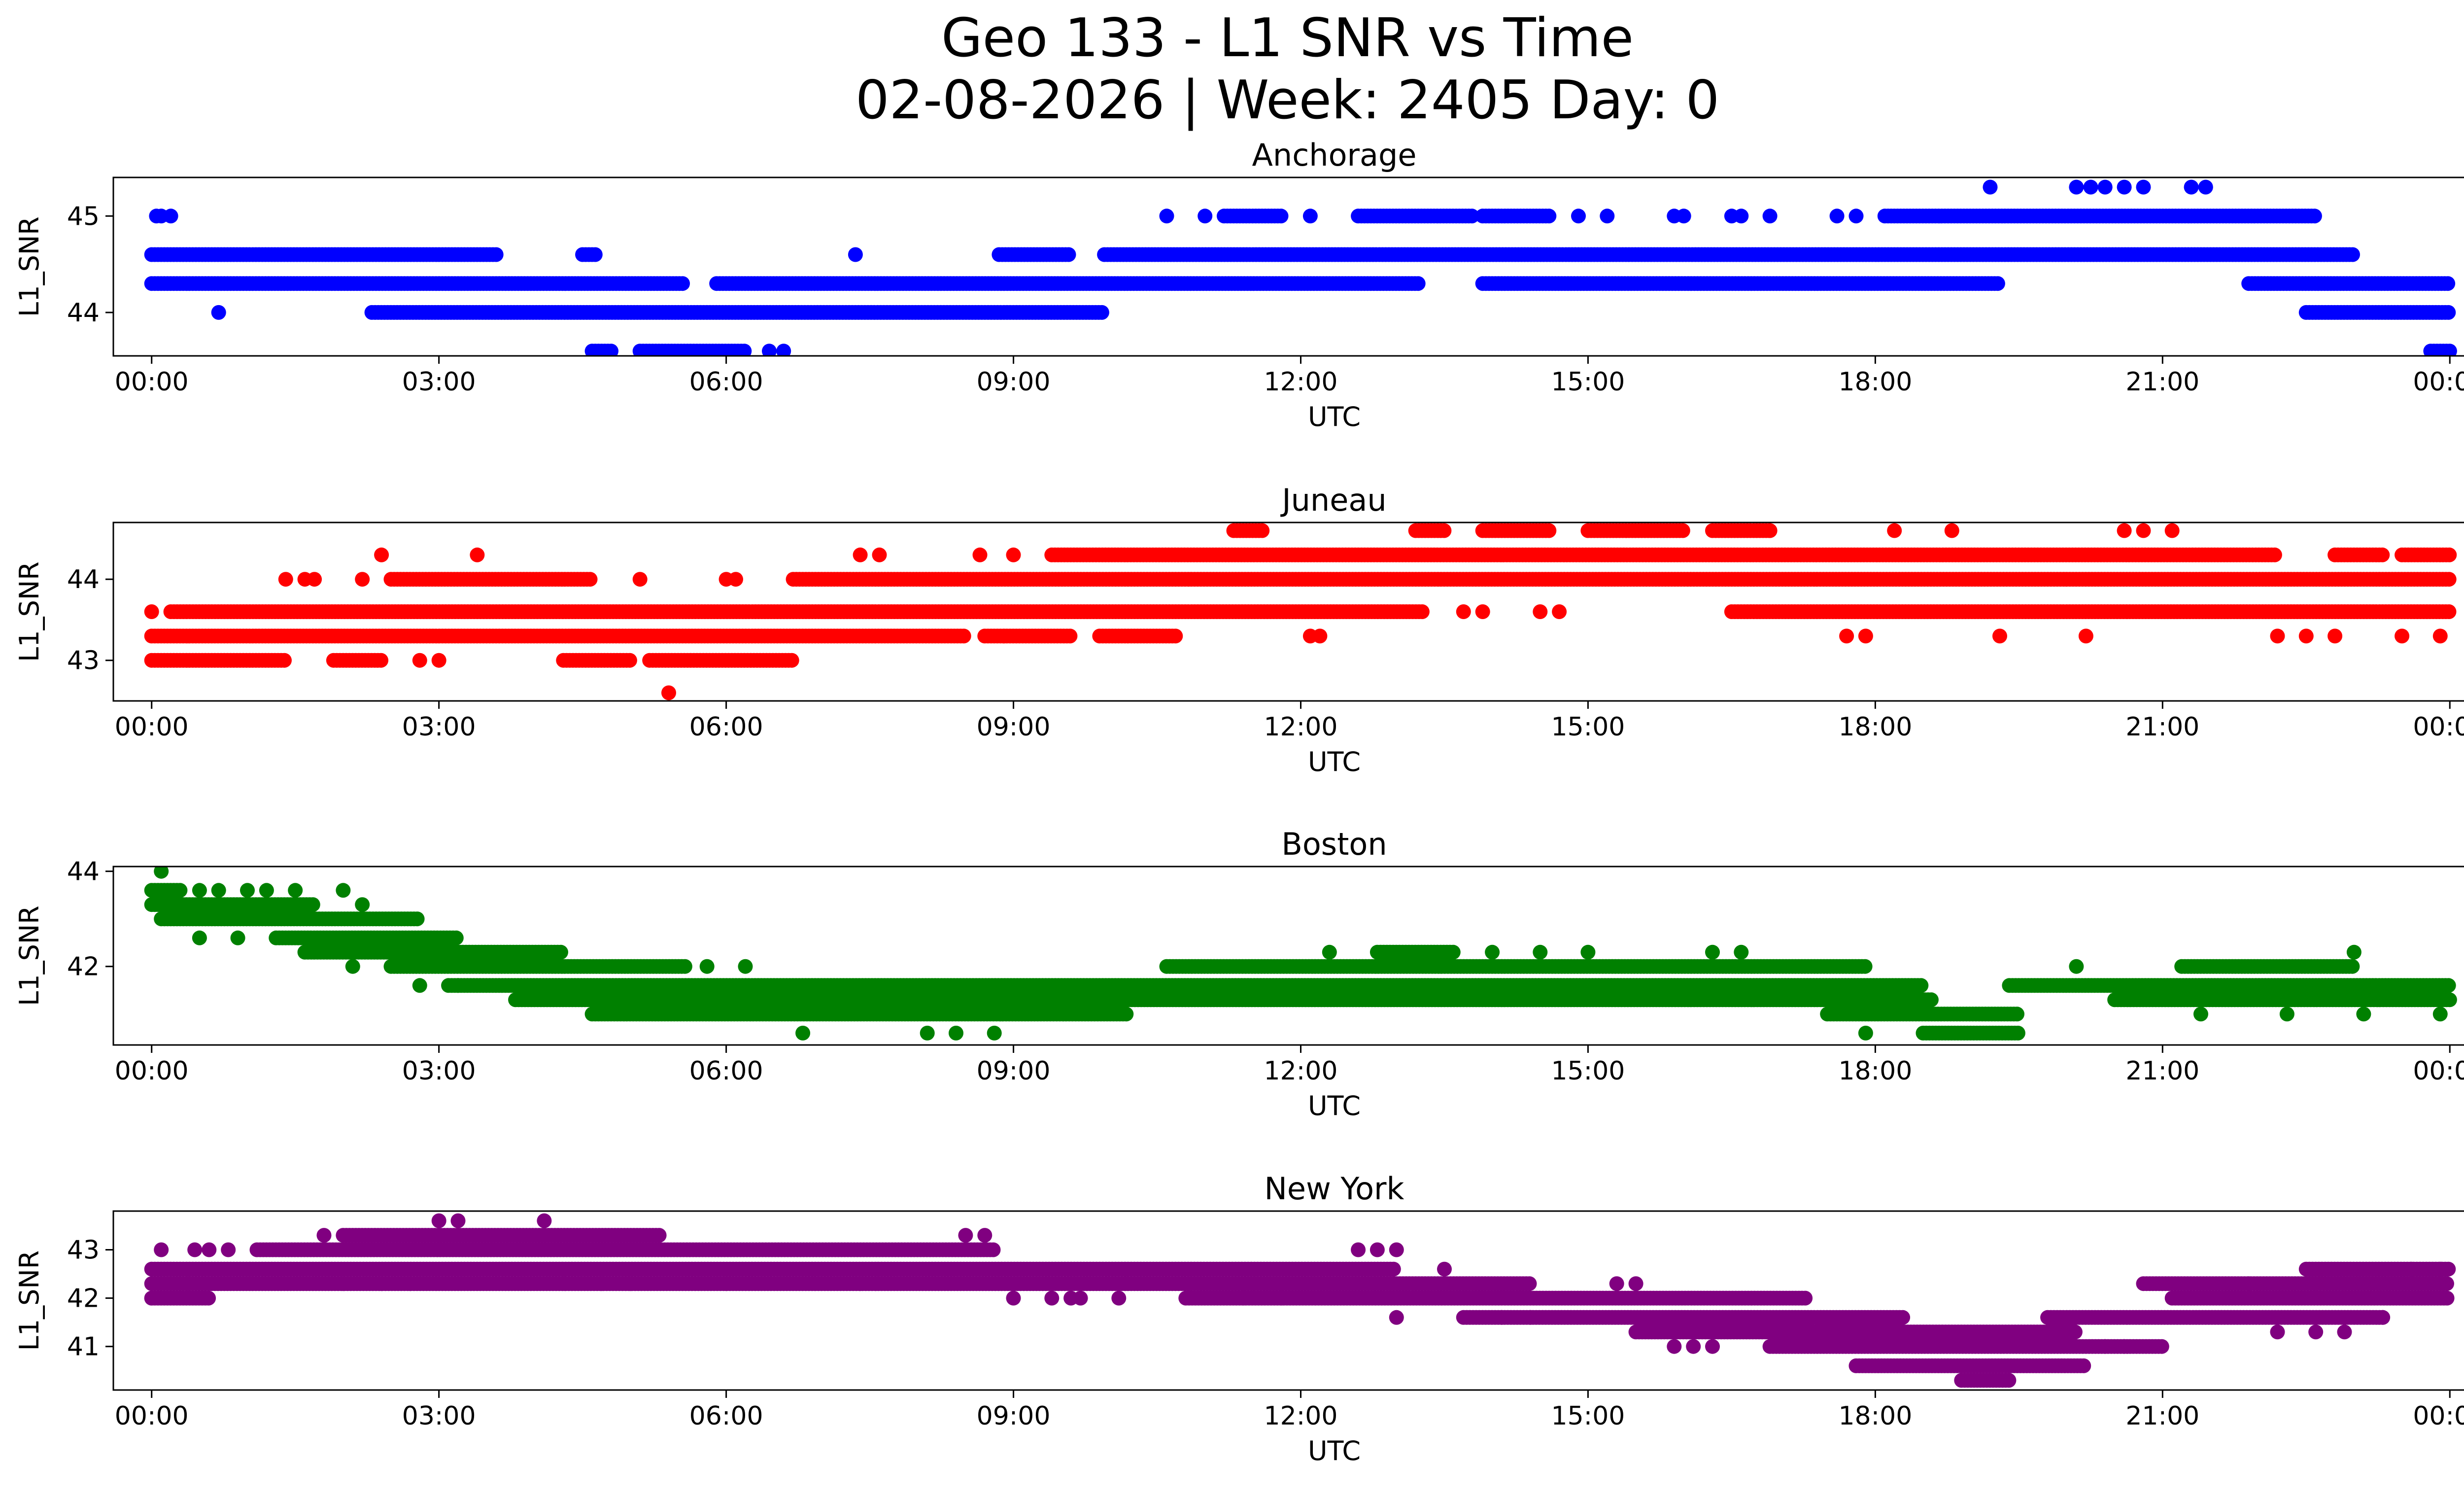  Describe the element at coordinates (1333, 500) in the screenshot. I see `subplot-title: Juneau` at that location.